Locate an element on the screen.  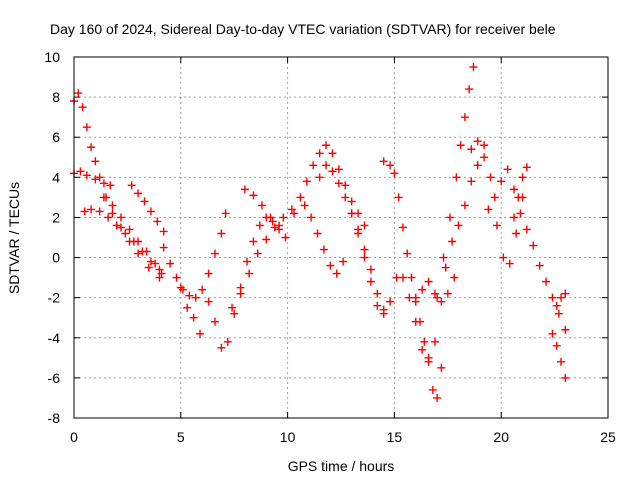
y-tick-label: -2 is located at coordinates (54, 298).